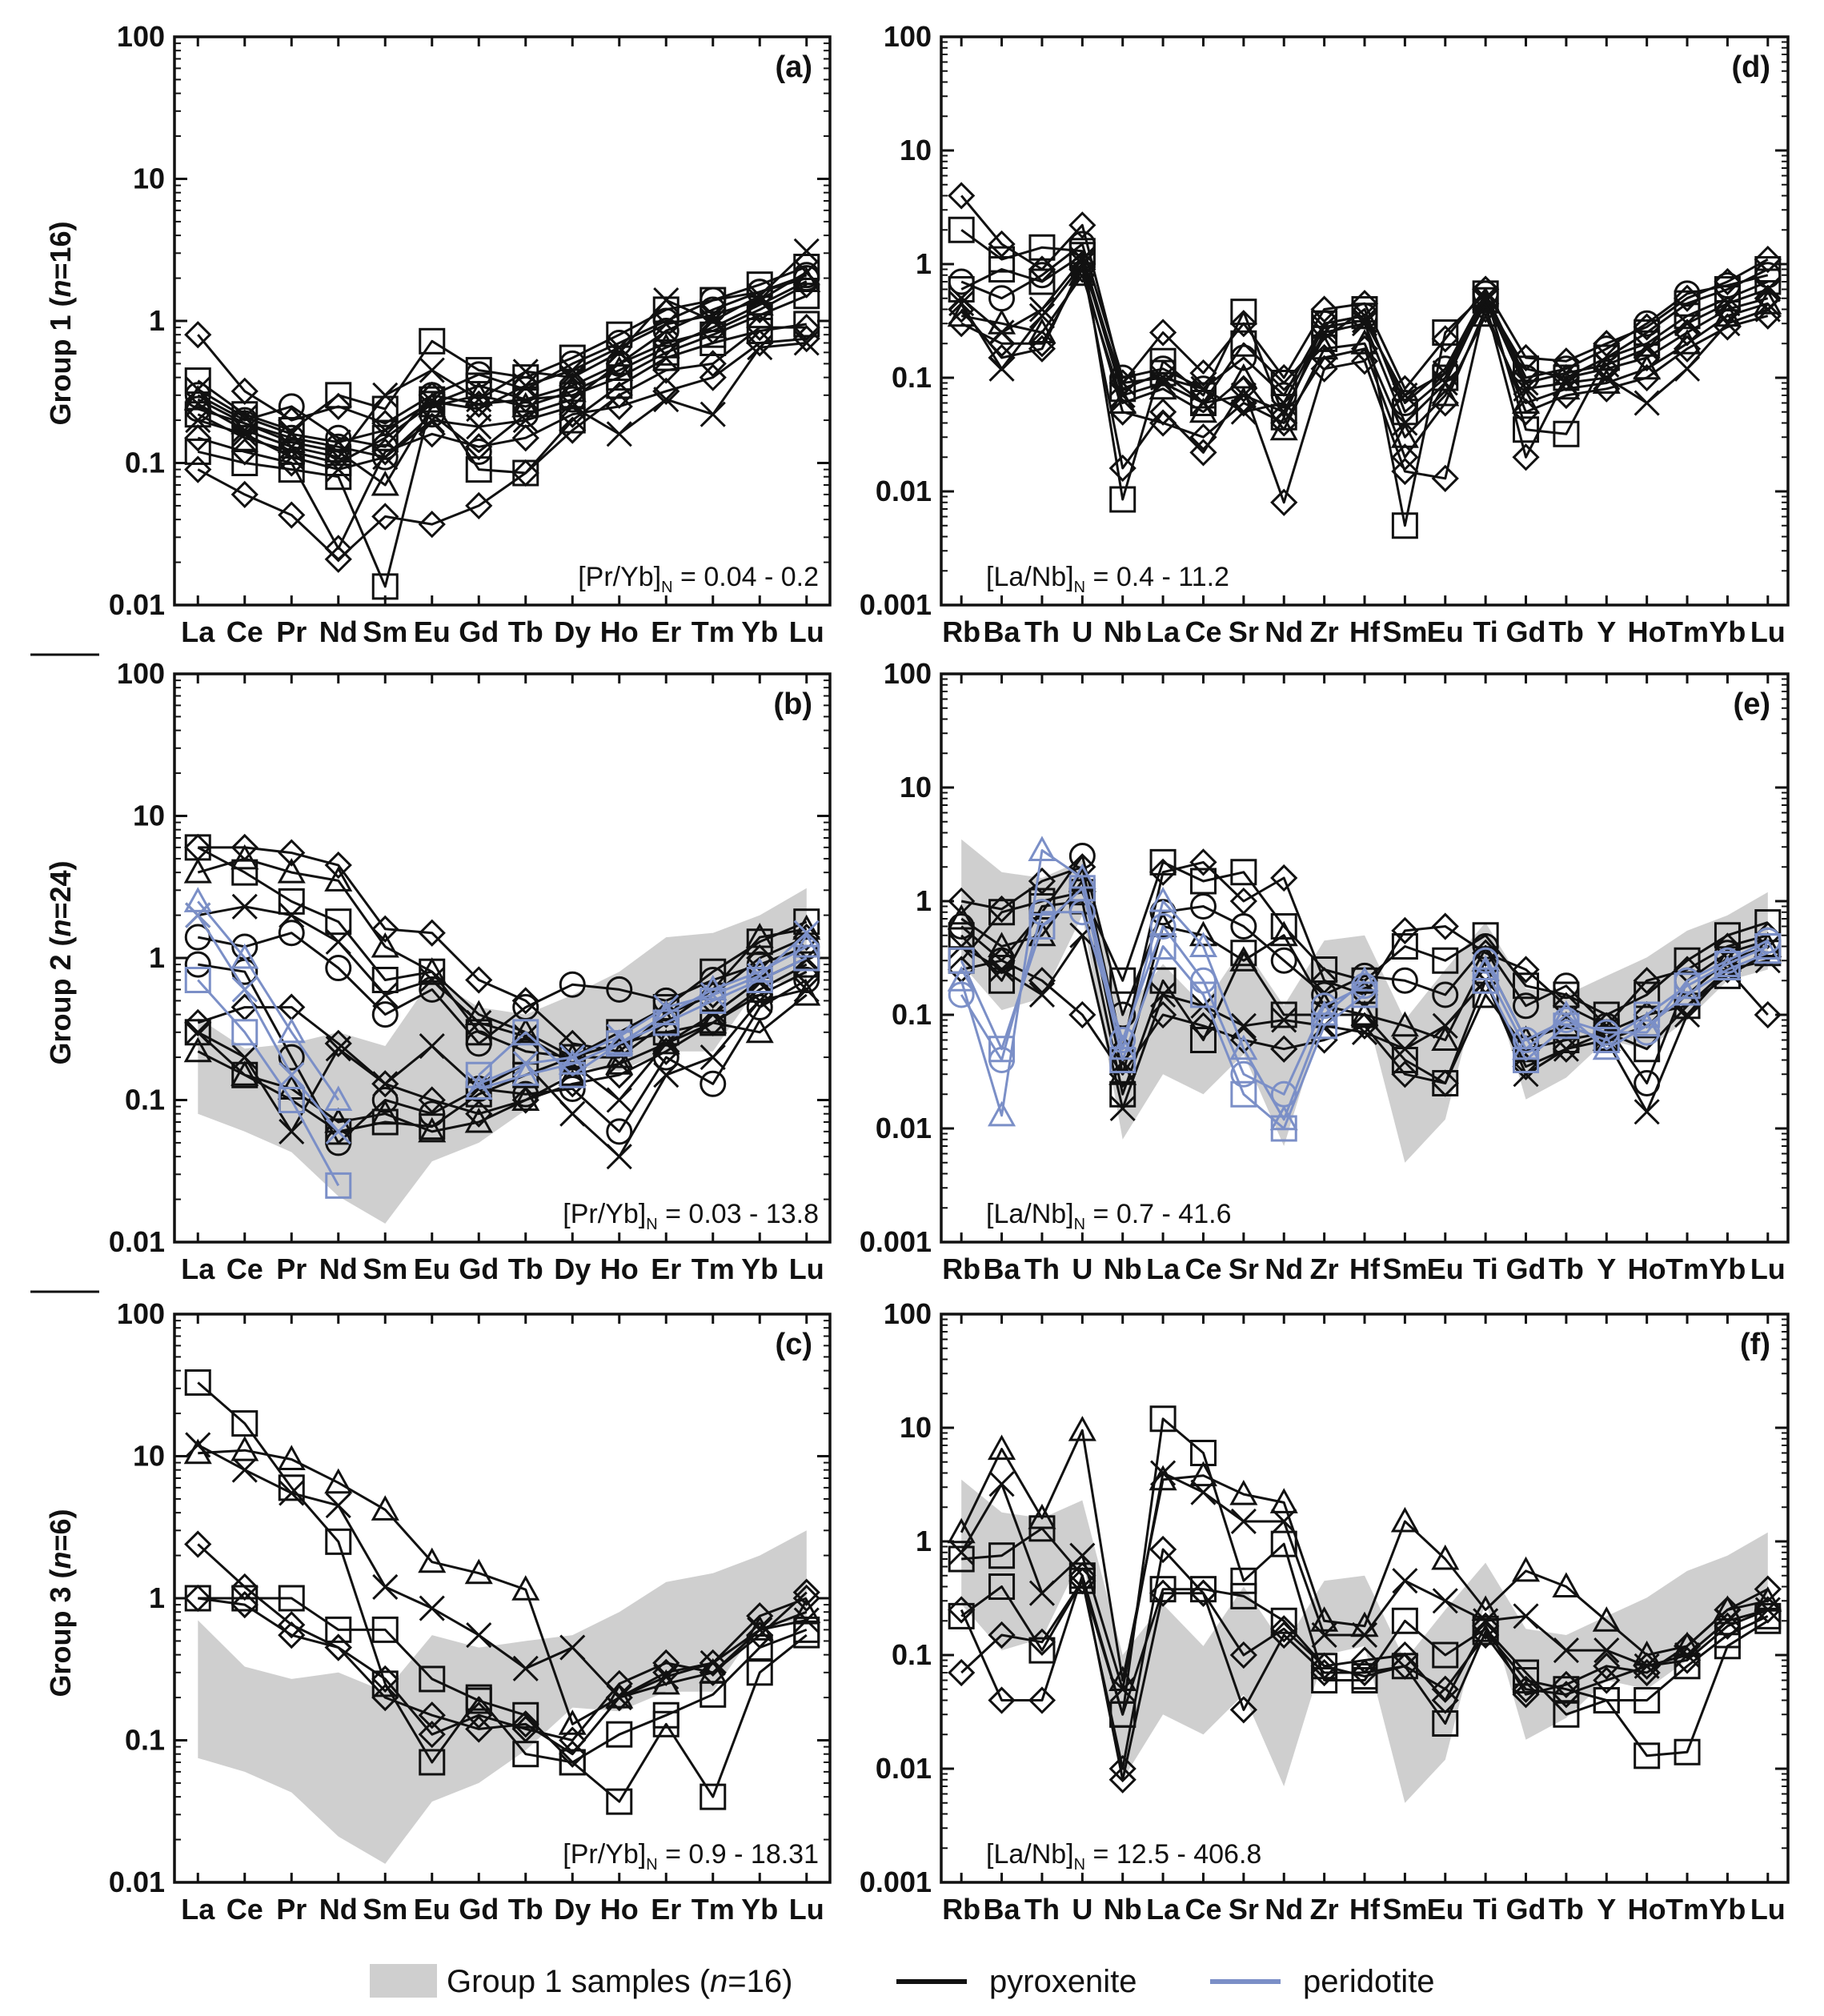  I want to click on x-category-label: Ho, so click(619, 631).